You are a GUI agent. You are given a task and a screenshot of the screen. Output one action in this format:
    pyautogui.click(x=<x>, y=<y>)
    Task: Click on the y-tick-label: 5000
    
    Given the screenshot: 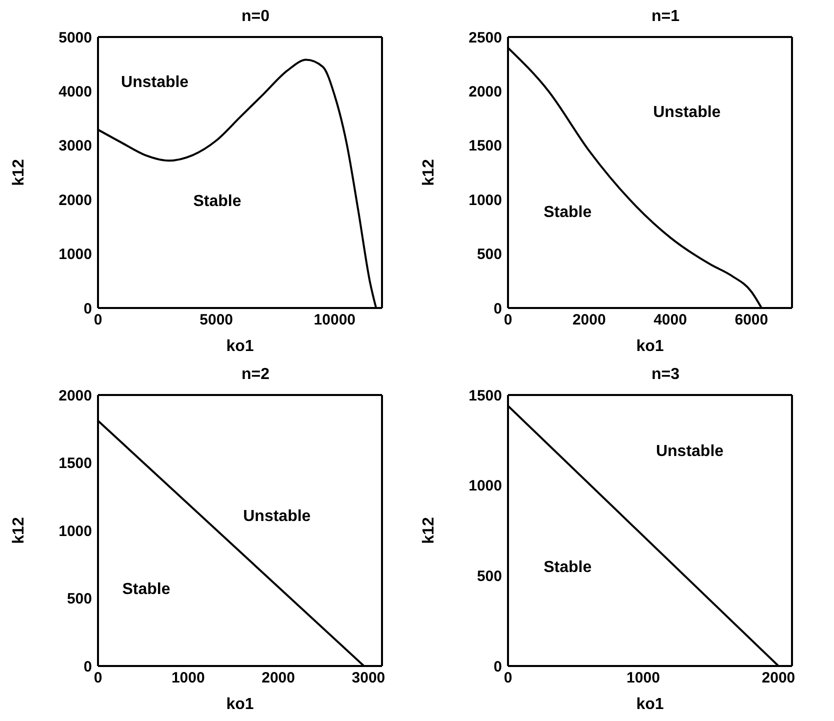 What is the action you would take?
    pyautogui.click(x=75, y=37)
    